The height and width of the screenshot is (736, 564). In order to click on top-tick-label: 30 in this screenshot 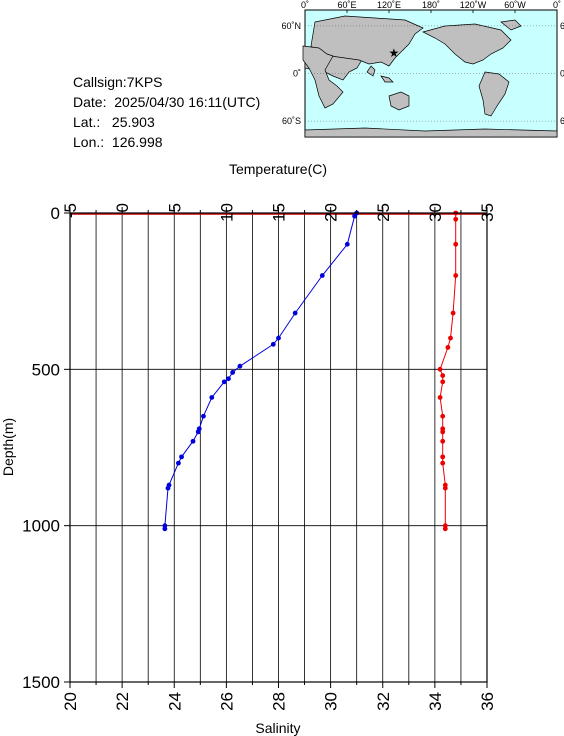, I will do `click(435, 212)`.